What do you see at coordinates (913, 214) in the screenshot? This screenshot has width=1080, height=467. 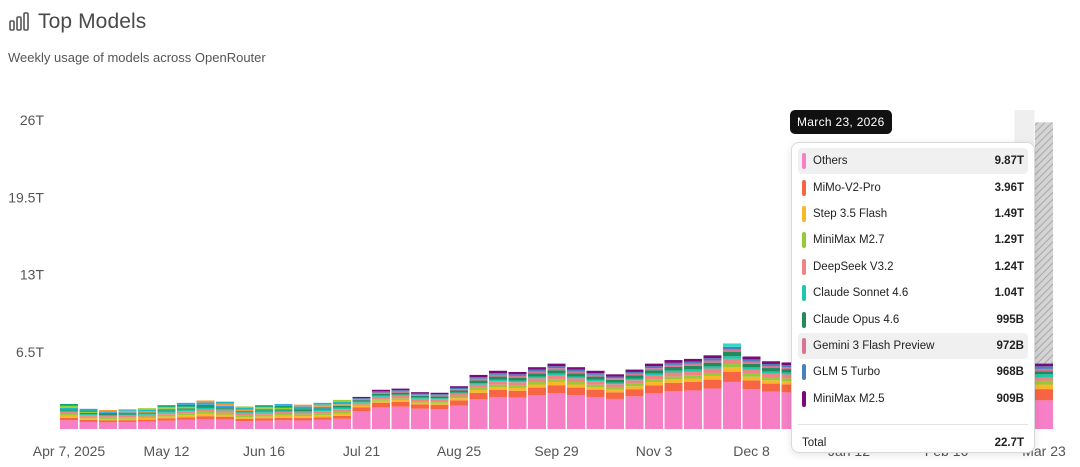 I see `tooltip-row: Step 3.5 Flash 1.49T` at bounding box center [913, 214].